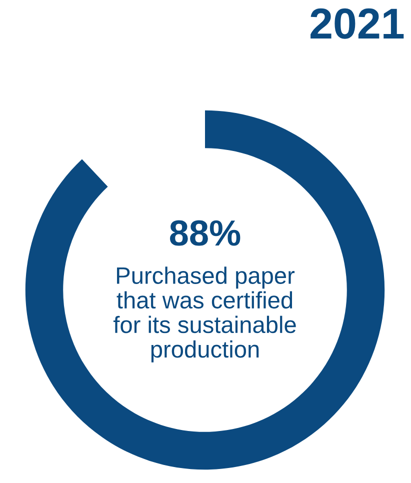 The width and height of the screenshot is (411, 483). Describe the element at coordinates (204, 314) in the screenshot. I see `text: Purchased paper that was certified for its sustainable production` at that location.